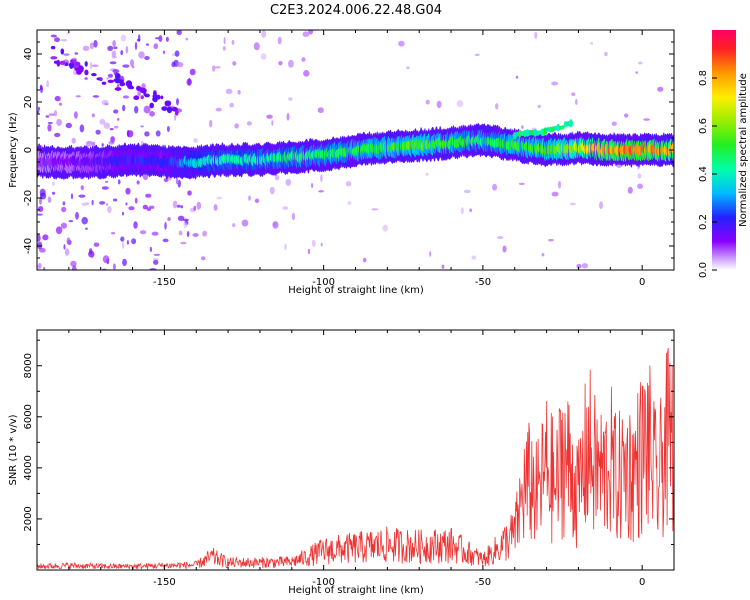 The height and width of the screenshot is (600, 750). What do you see at coordinates (28, 416) in the screenshot?
I see `y-tick-label: 6000` at bounding box center [28, 416].